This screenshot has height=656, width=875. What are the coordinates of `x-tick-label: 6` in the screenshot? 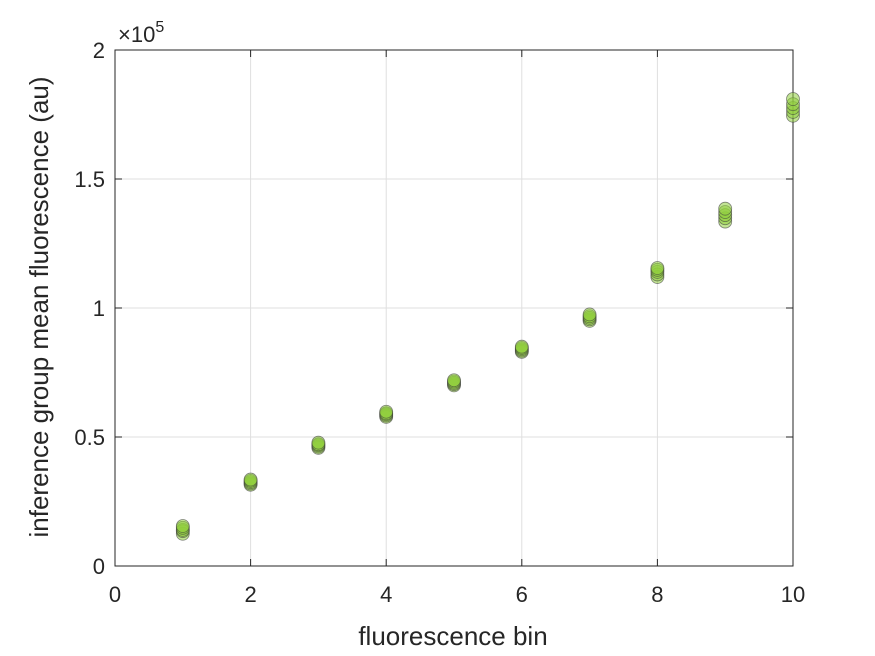 It's located at (522, 594).